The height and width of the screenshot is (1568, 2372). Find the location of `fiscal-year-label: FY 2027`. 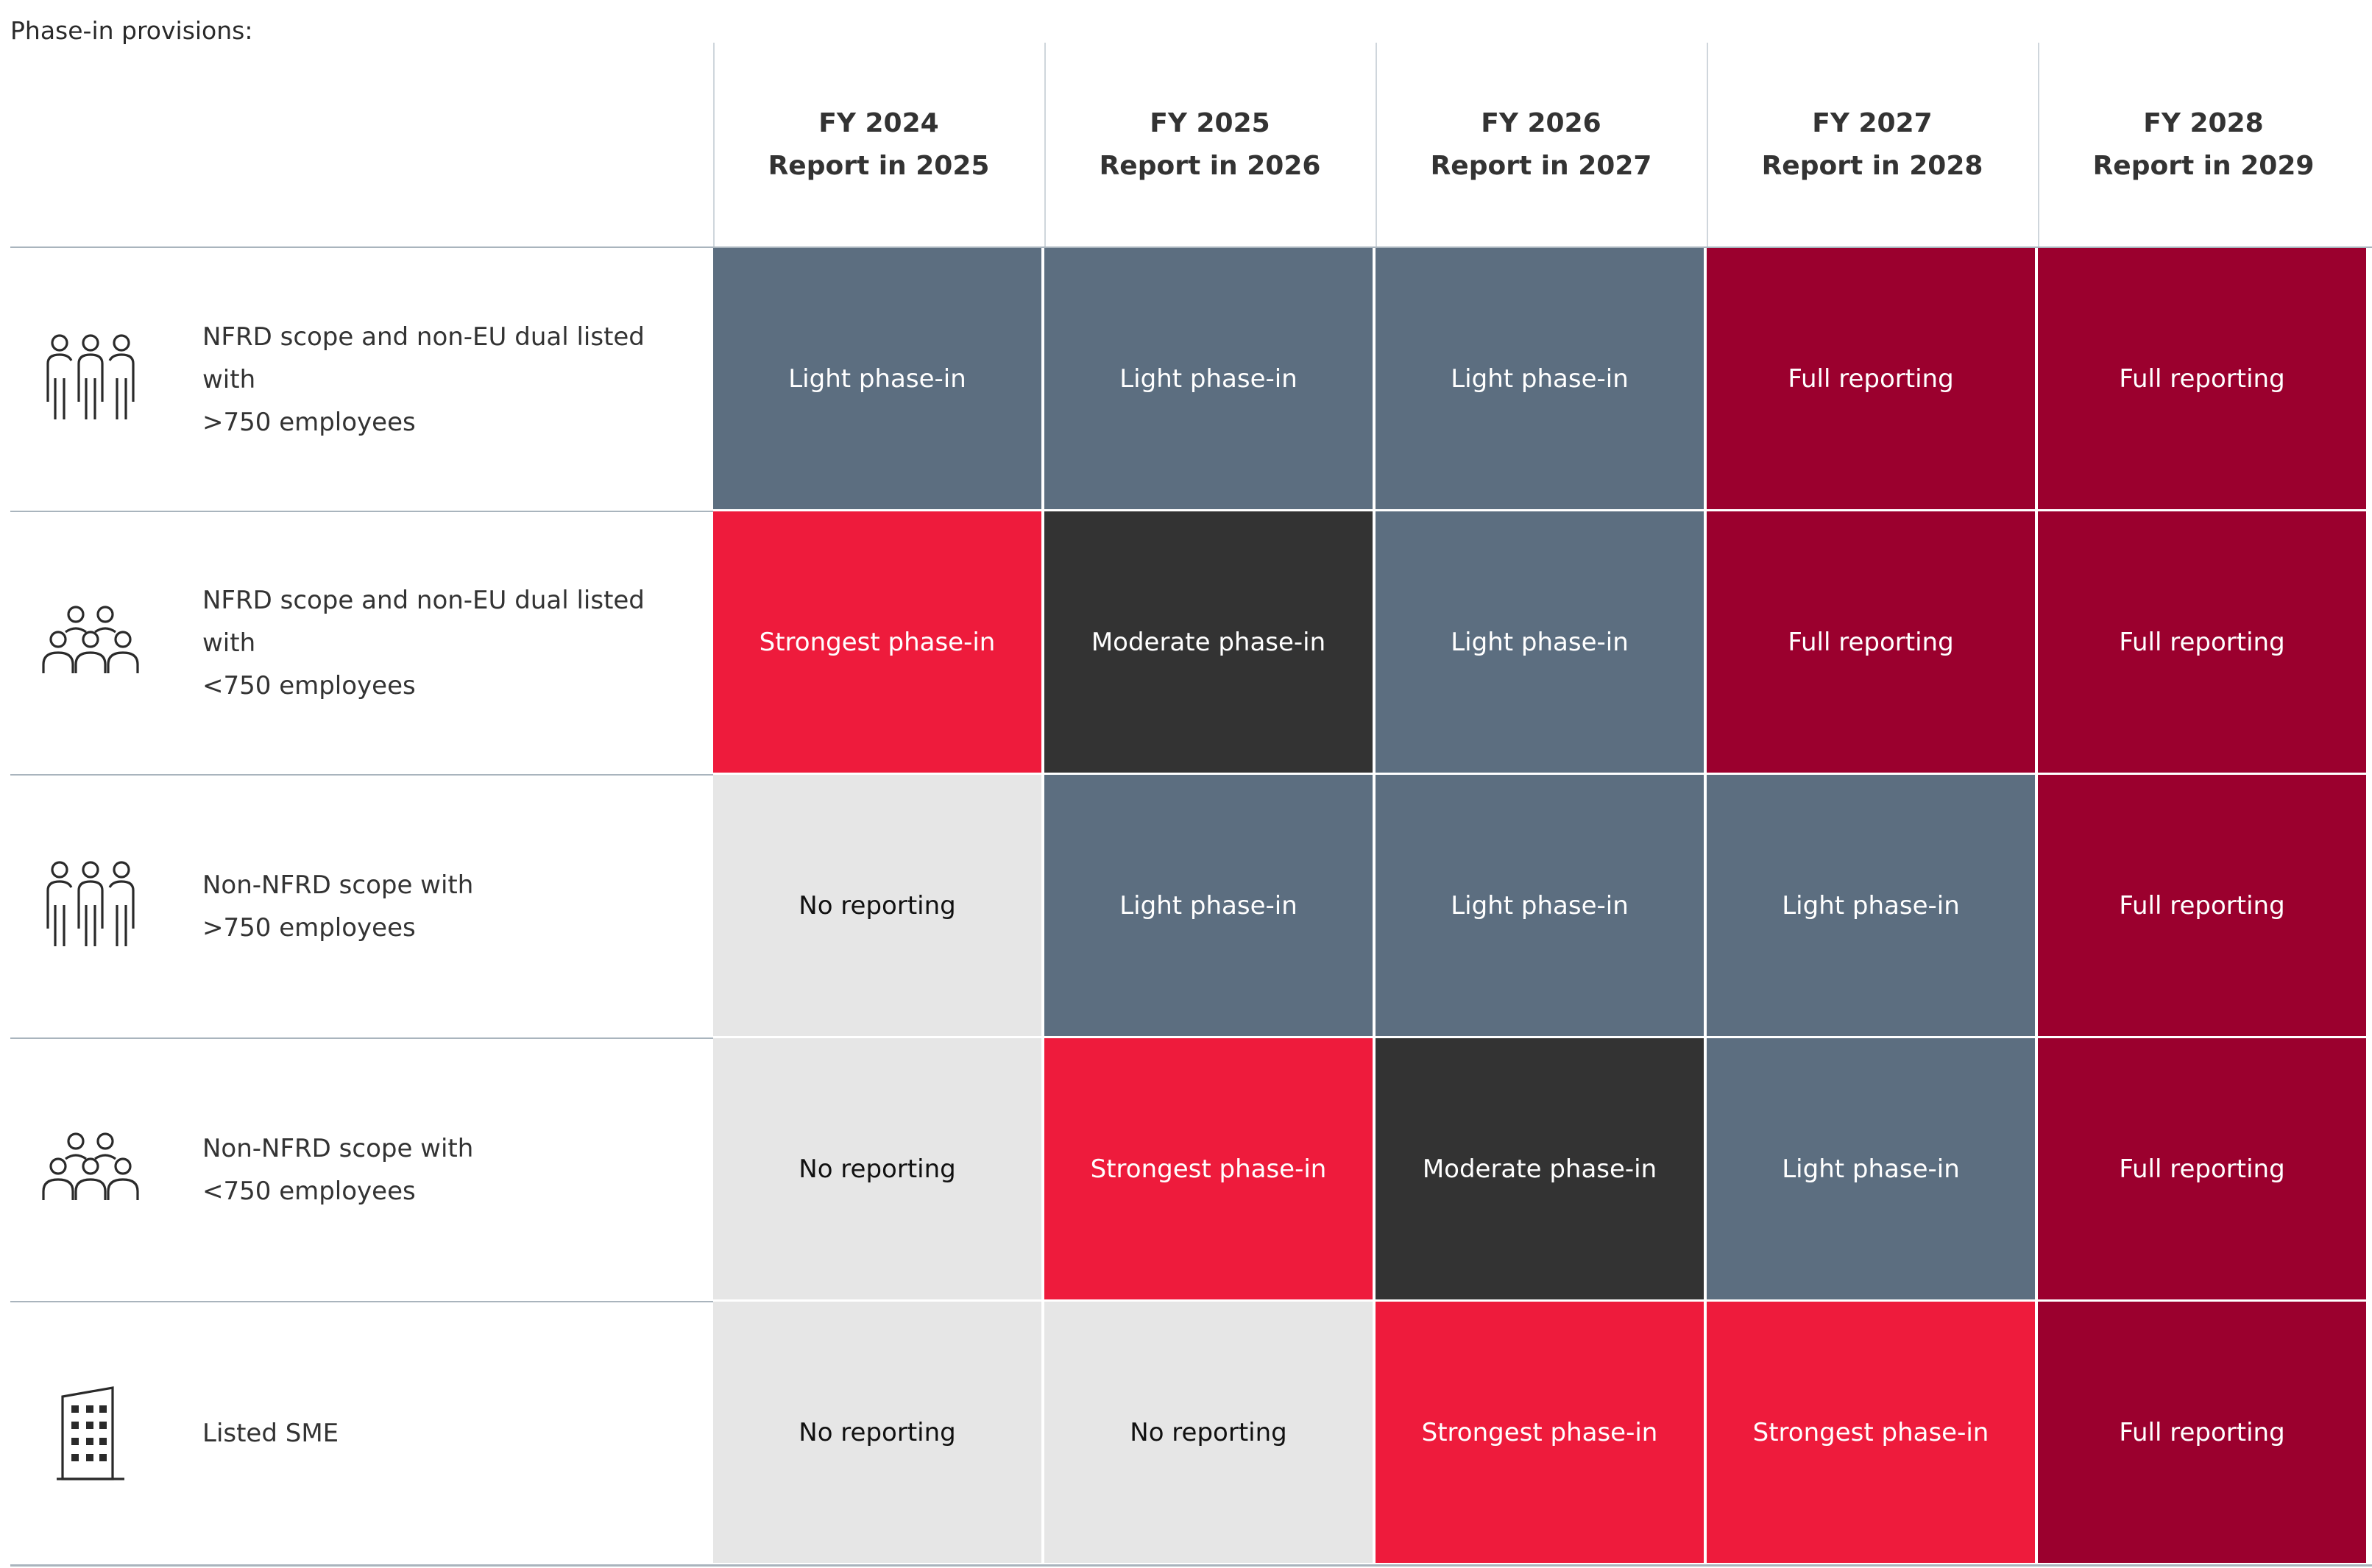

fiscal-year-label: FY 2027 is located at coordinates (1872, 123).